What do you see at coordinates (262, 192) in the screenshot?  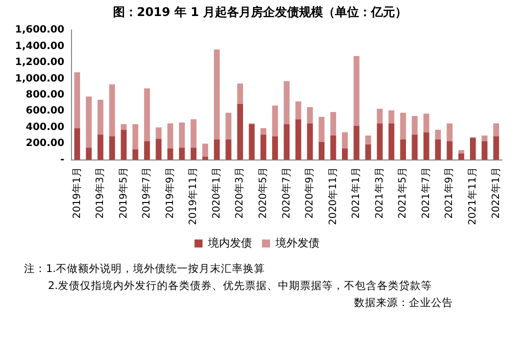 I see `x-tick-label: 2020年5月` at bounding box center [262, 192].